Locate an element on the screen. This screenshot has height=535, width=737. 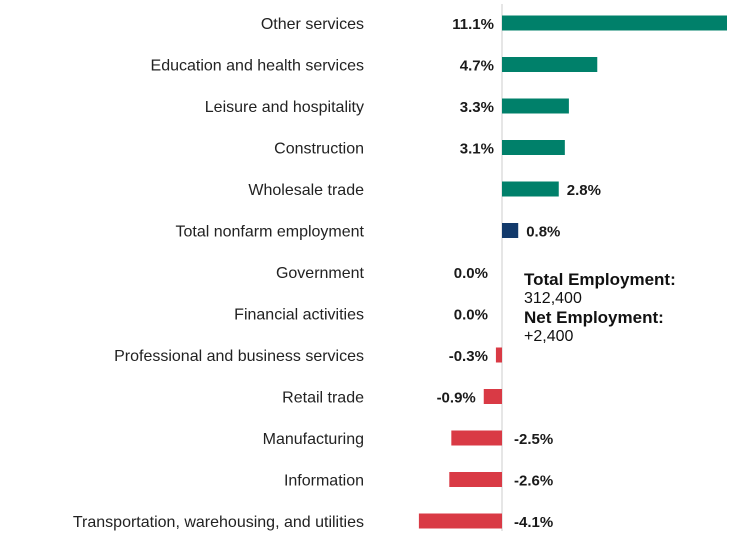
value-label-other-services: 11.1% is located at coordinates (473, 24).